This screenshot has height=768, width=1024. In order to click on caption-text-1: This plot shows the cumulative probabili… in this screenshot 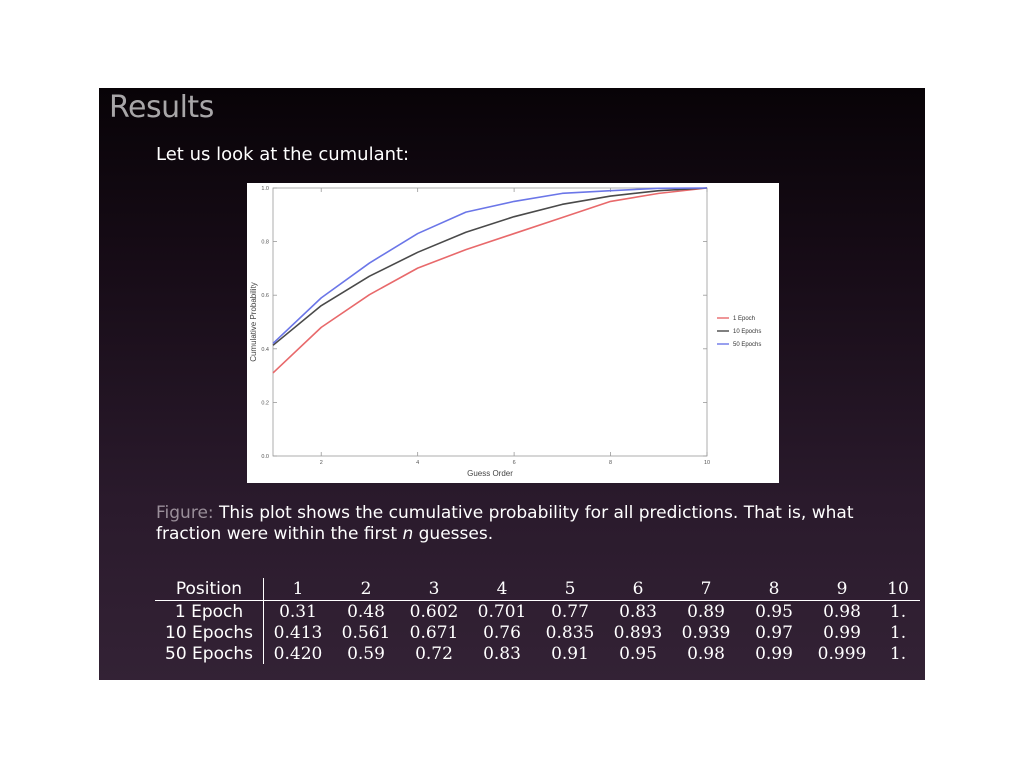, I will do `click(505, 523)`.